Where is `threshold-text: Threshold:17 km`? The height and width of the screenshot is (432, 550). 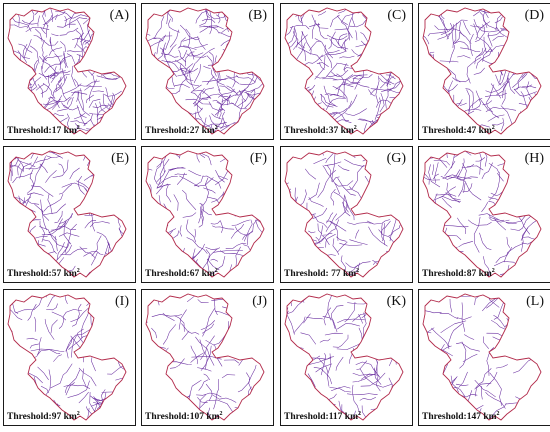 threshold-text: Threshold:17 km is located at coordinates (42, 131).